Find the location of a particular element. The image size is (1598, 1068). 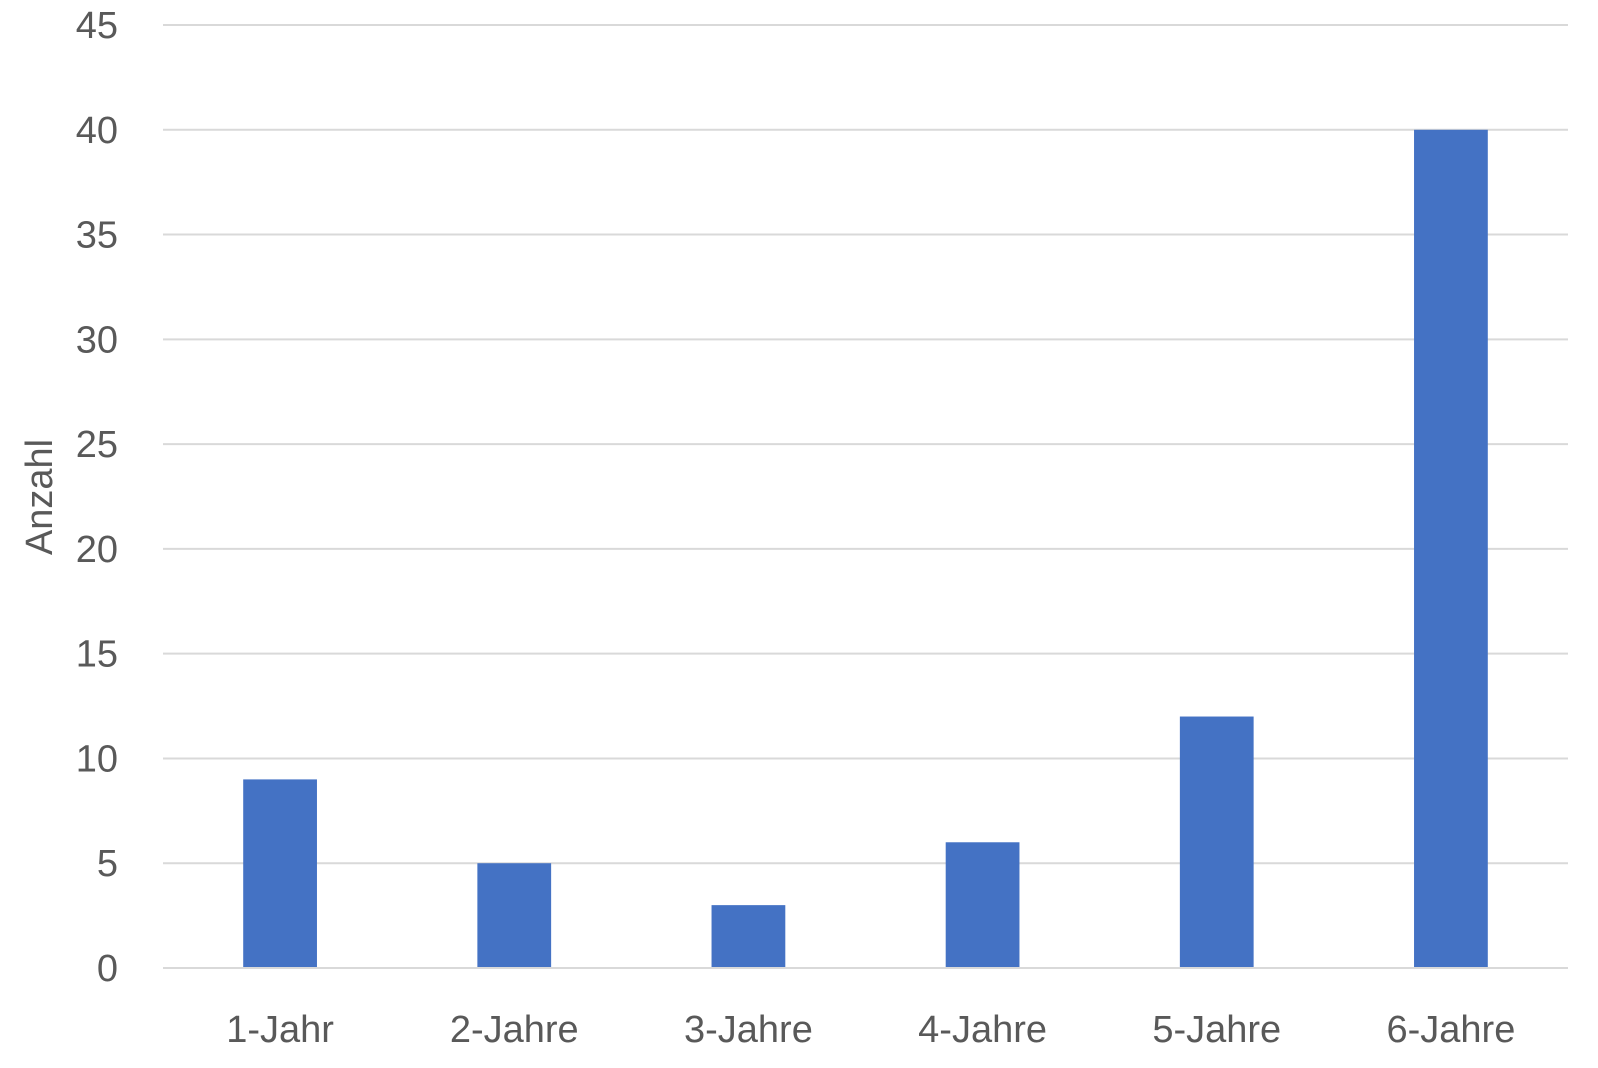

y-tick-label: 15 is located at coordinates (97, 655).